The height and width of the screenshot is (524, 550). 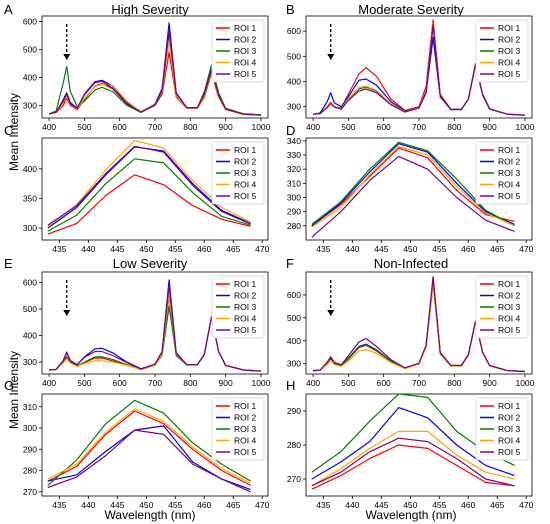 I want to click on plot-frame, so click(x=155, y=445).